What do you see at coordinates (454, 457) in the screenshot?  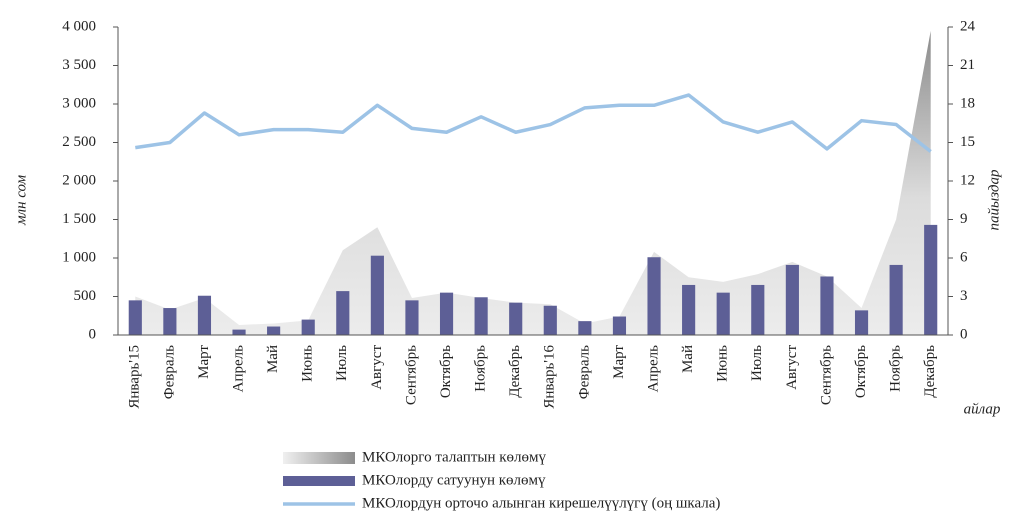 I see `legend-label: МКОлорго талаптын көлөмү` at bounding box center [454, 457].